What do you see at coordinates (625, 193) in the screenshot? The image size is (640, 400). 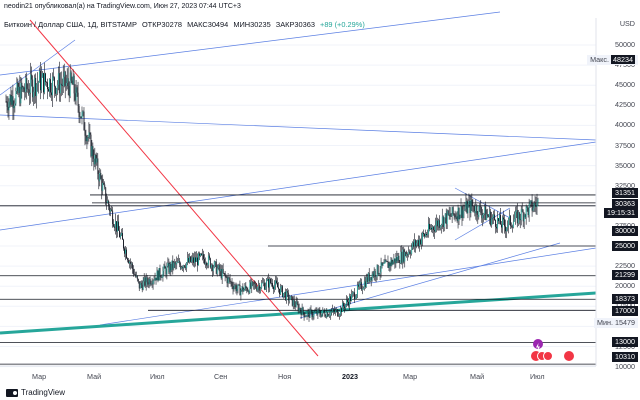 I see `level-label-31351: 31351` at bounding box center [625, 193].